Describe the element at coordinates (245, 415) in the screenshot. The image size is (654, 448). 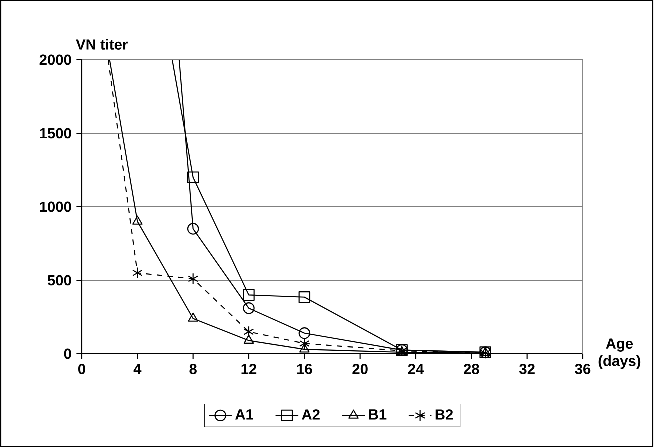
I see `legend-label: A1` at that location.